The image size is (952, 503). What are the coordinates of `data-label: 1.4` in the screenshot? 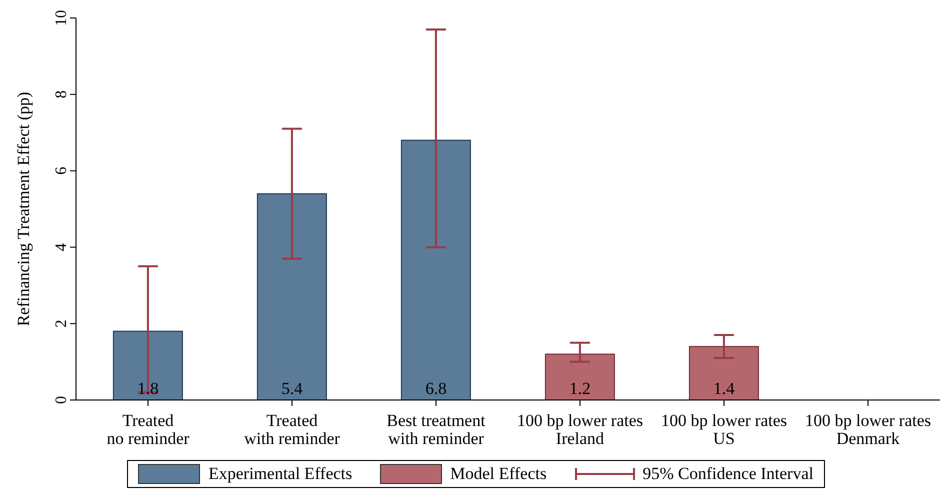 It's located at (724, 388).